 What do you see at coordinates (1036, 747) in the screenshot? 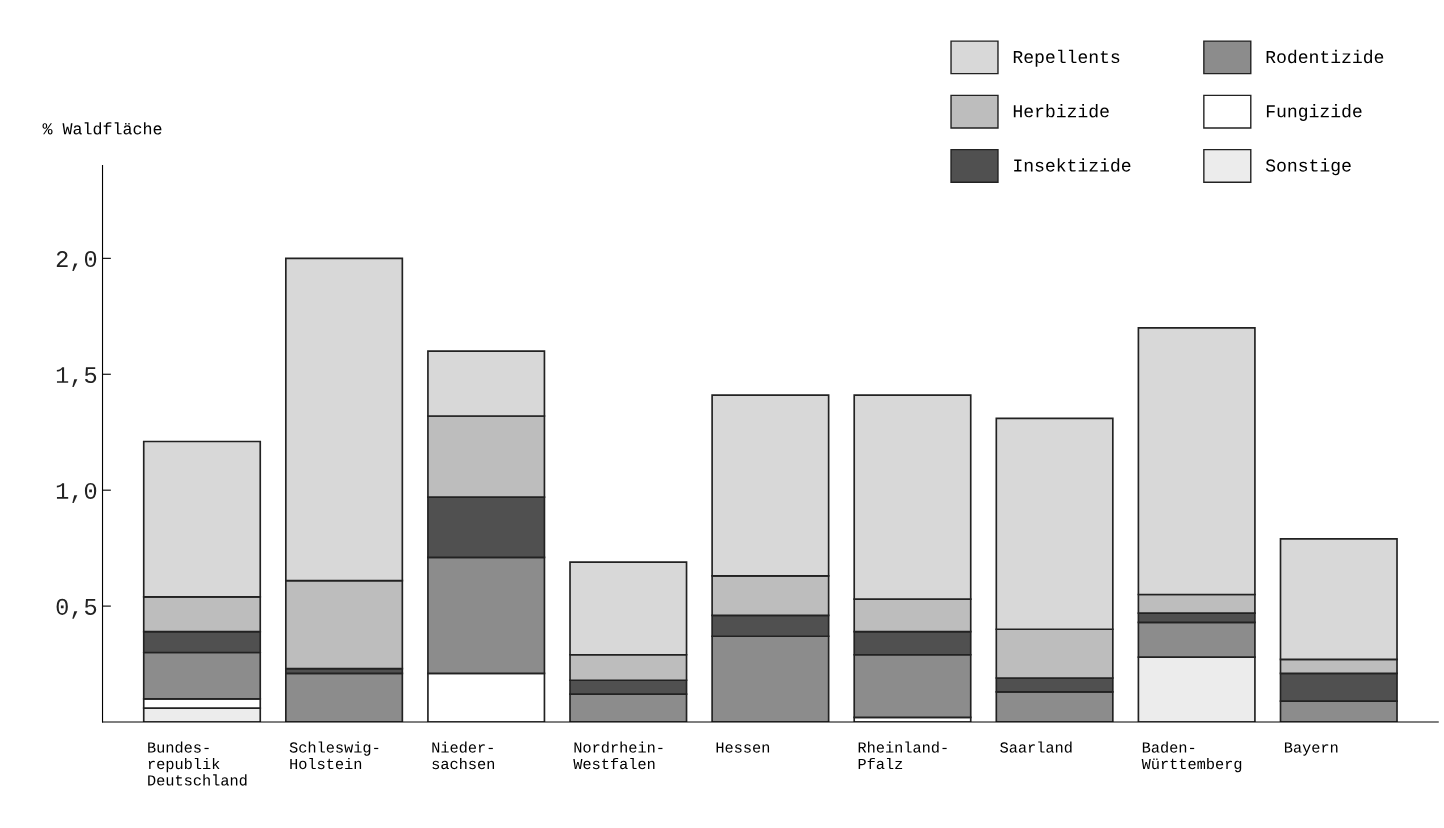
I see `x-tick-label: Saarland` at bounding box center [1036, 747].